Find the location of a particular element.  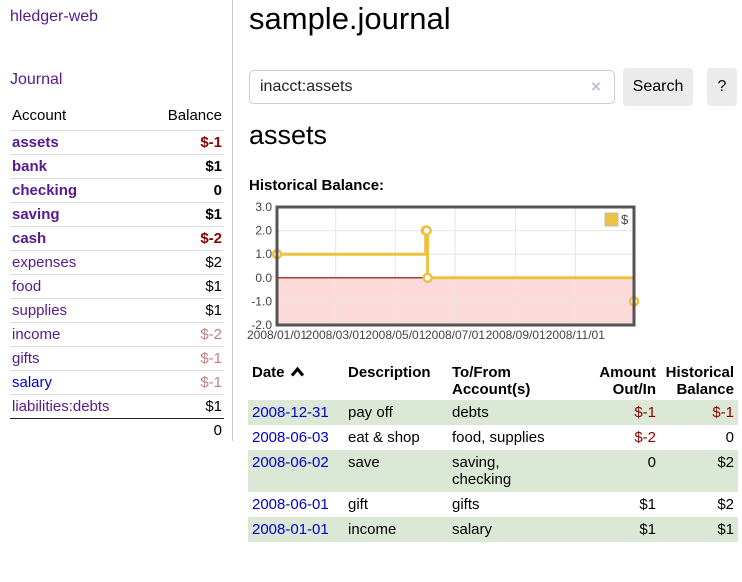

transaction-amount: $-2 is located at coordinates (645, 437).